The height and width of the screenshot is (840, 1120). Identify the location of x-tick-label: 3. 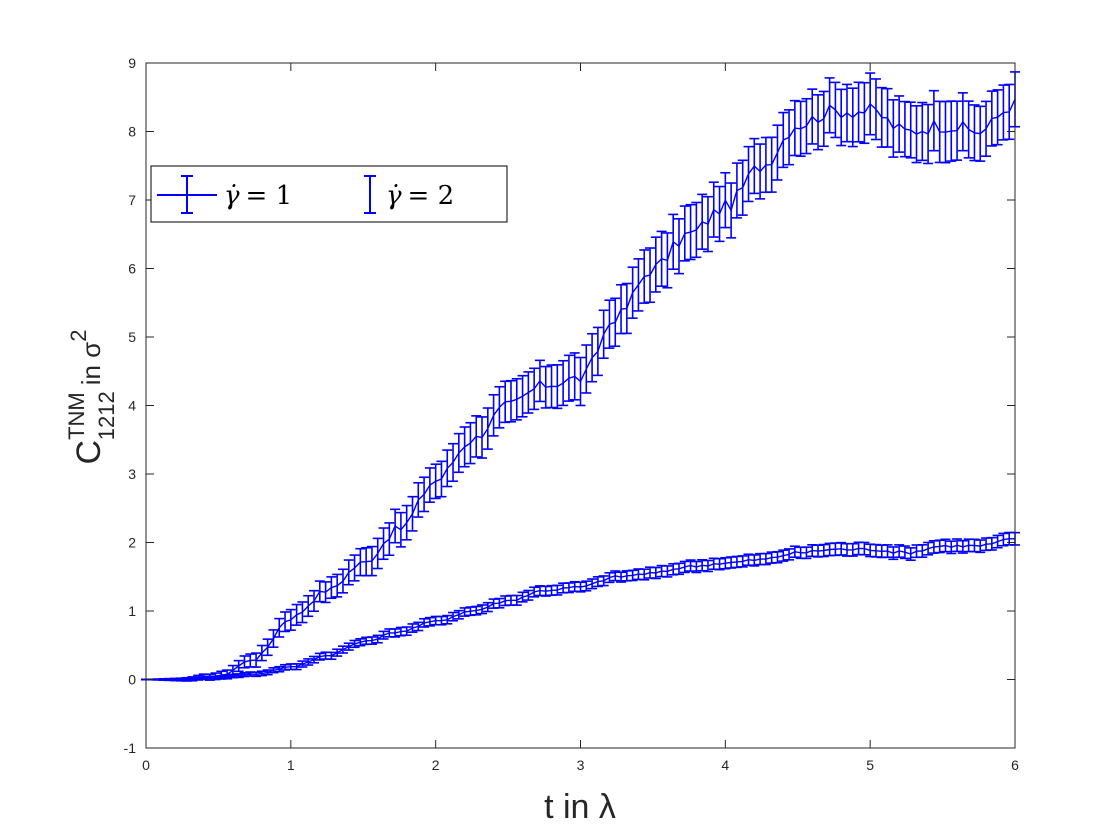
(581, 765).